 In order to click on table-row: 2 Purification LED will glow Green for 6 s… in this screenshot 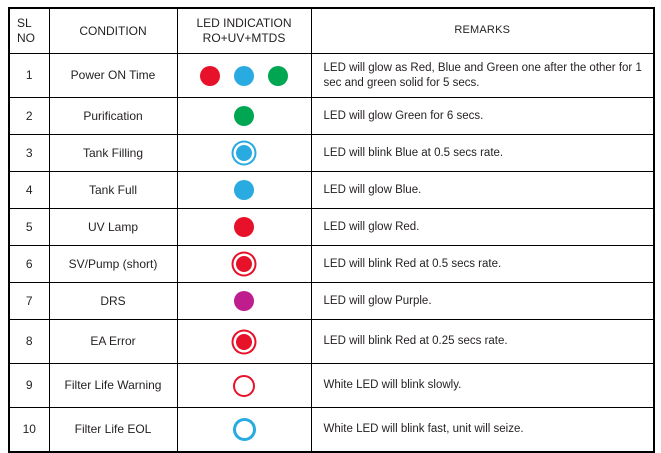, I will do `click(331, 116)`.